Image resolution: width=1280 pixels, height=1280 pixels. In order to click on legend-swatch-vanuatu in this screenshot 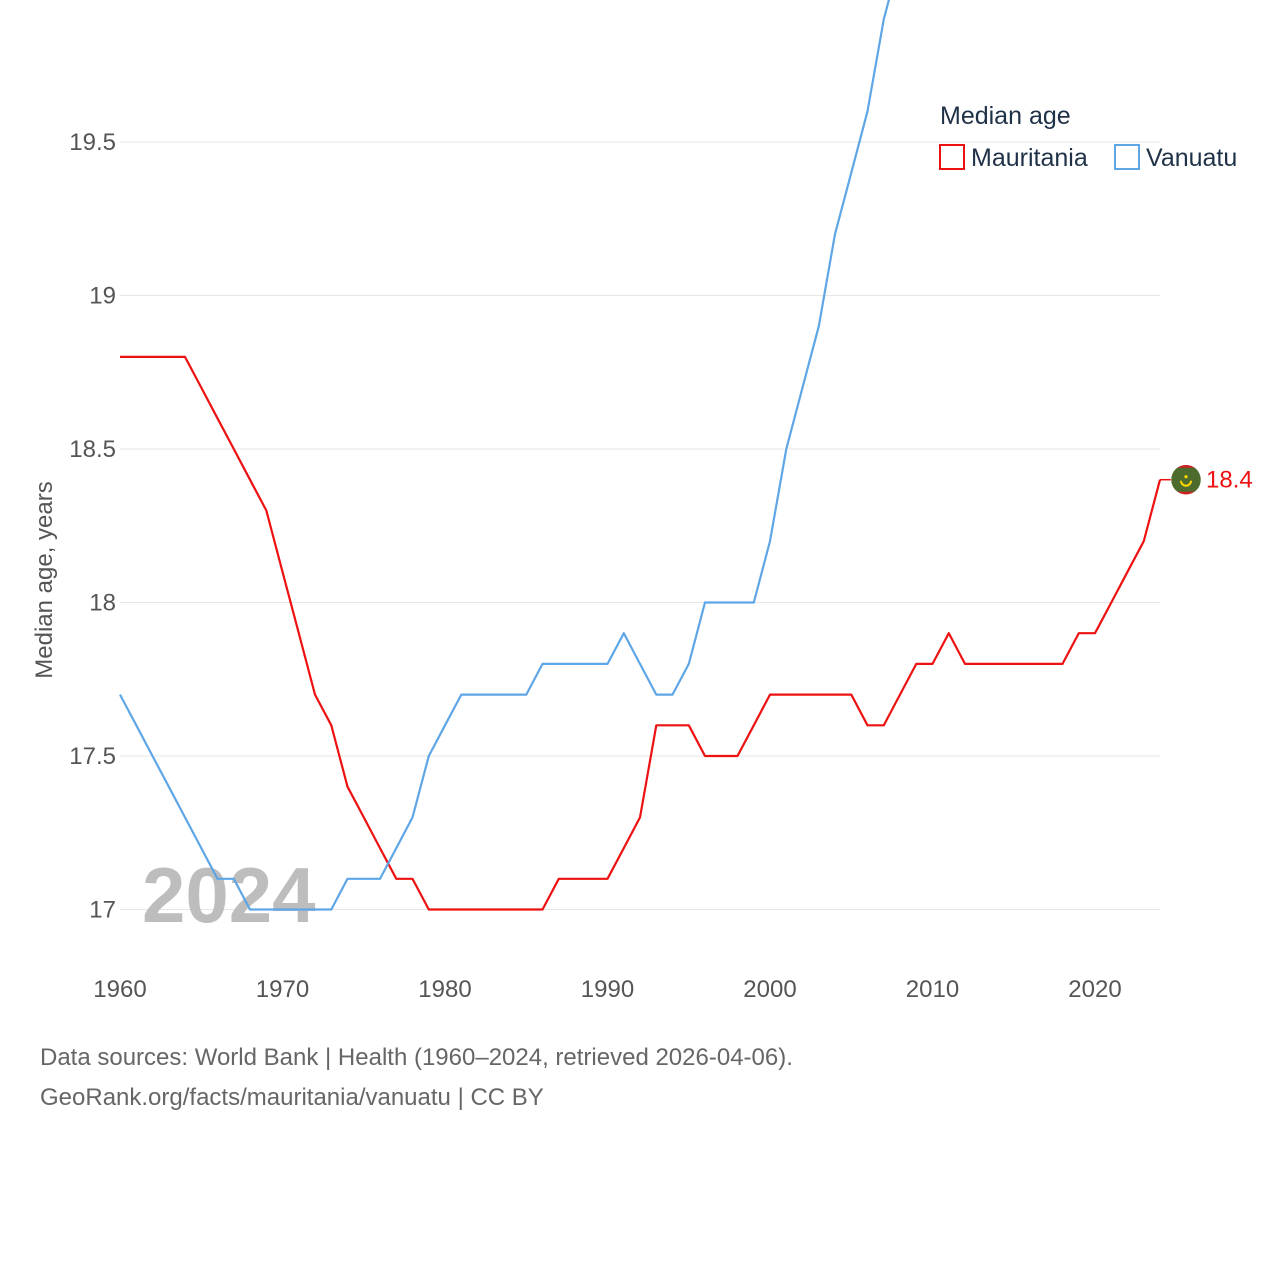, I will do `click(1127, 157)`.